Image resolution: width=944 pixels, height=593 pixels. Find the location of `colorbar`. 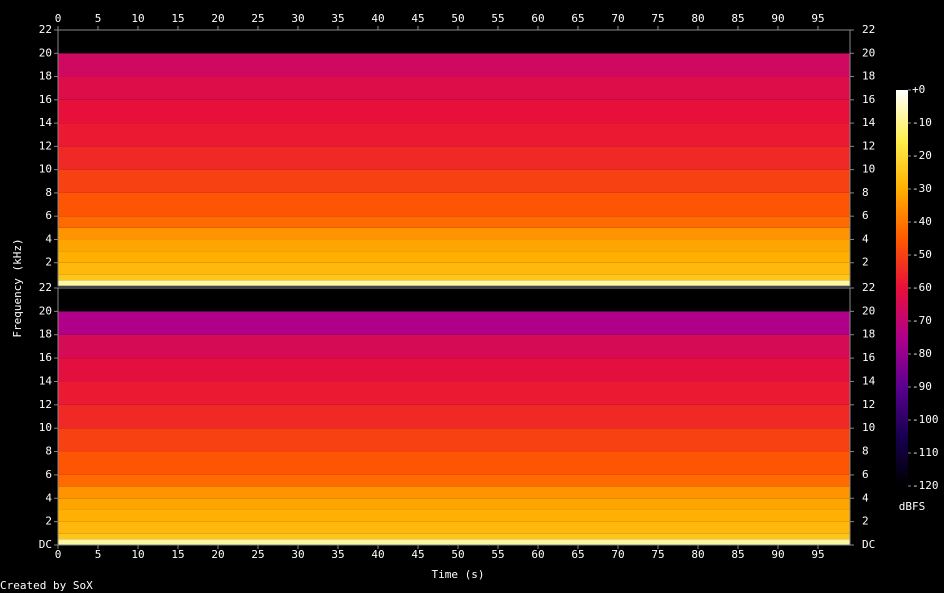

colorbar is located at coordinates (902, 288).